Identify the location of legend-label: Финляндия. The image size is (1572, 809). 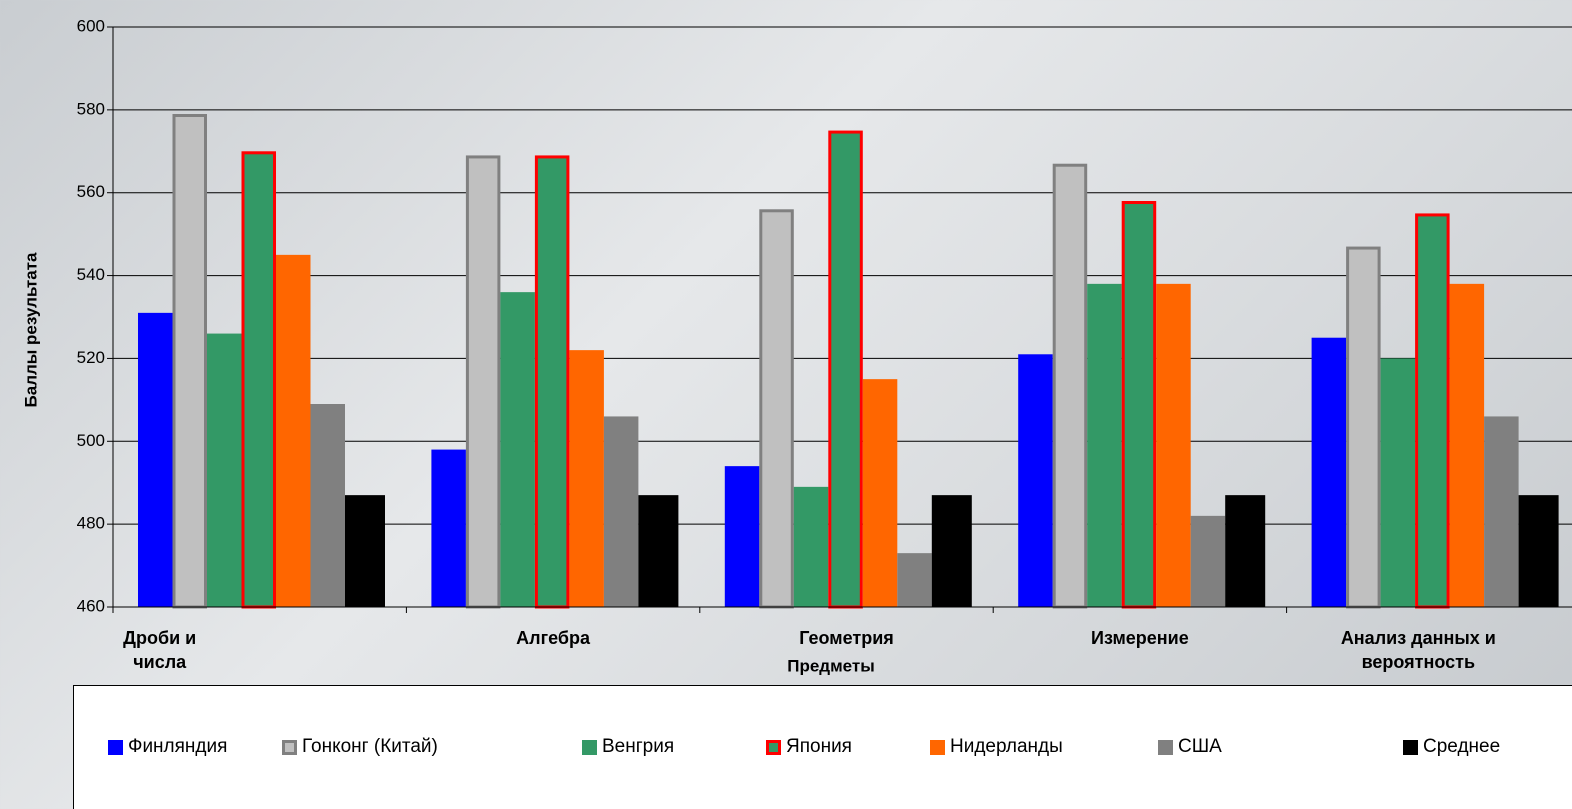
(178, 746).